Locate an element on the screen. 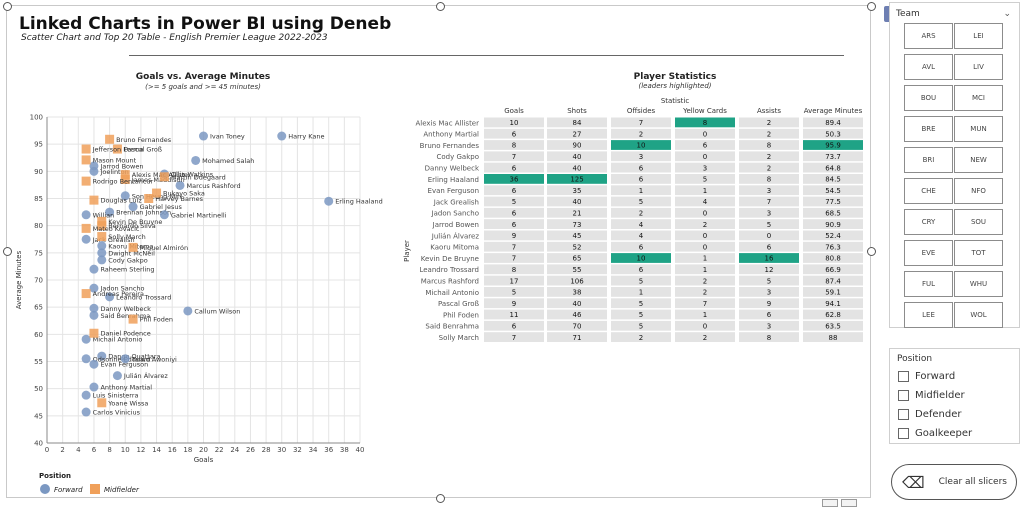 The width and height of the screenshot is (1024, 507). player-name: Erling Haaland is located at coordinates (453, 180).